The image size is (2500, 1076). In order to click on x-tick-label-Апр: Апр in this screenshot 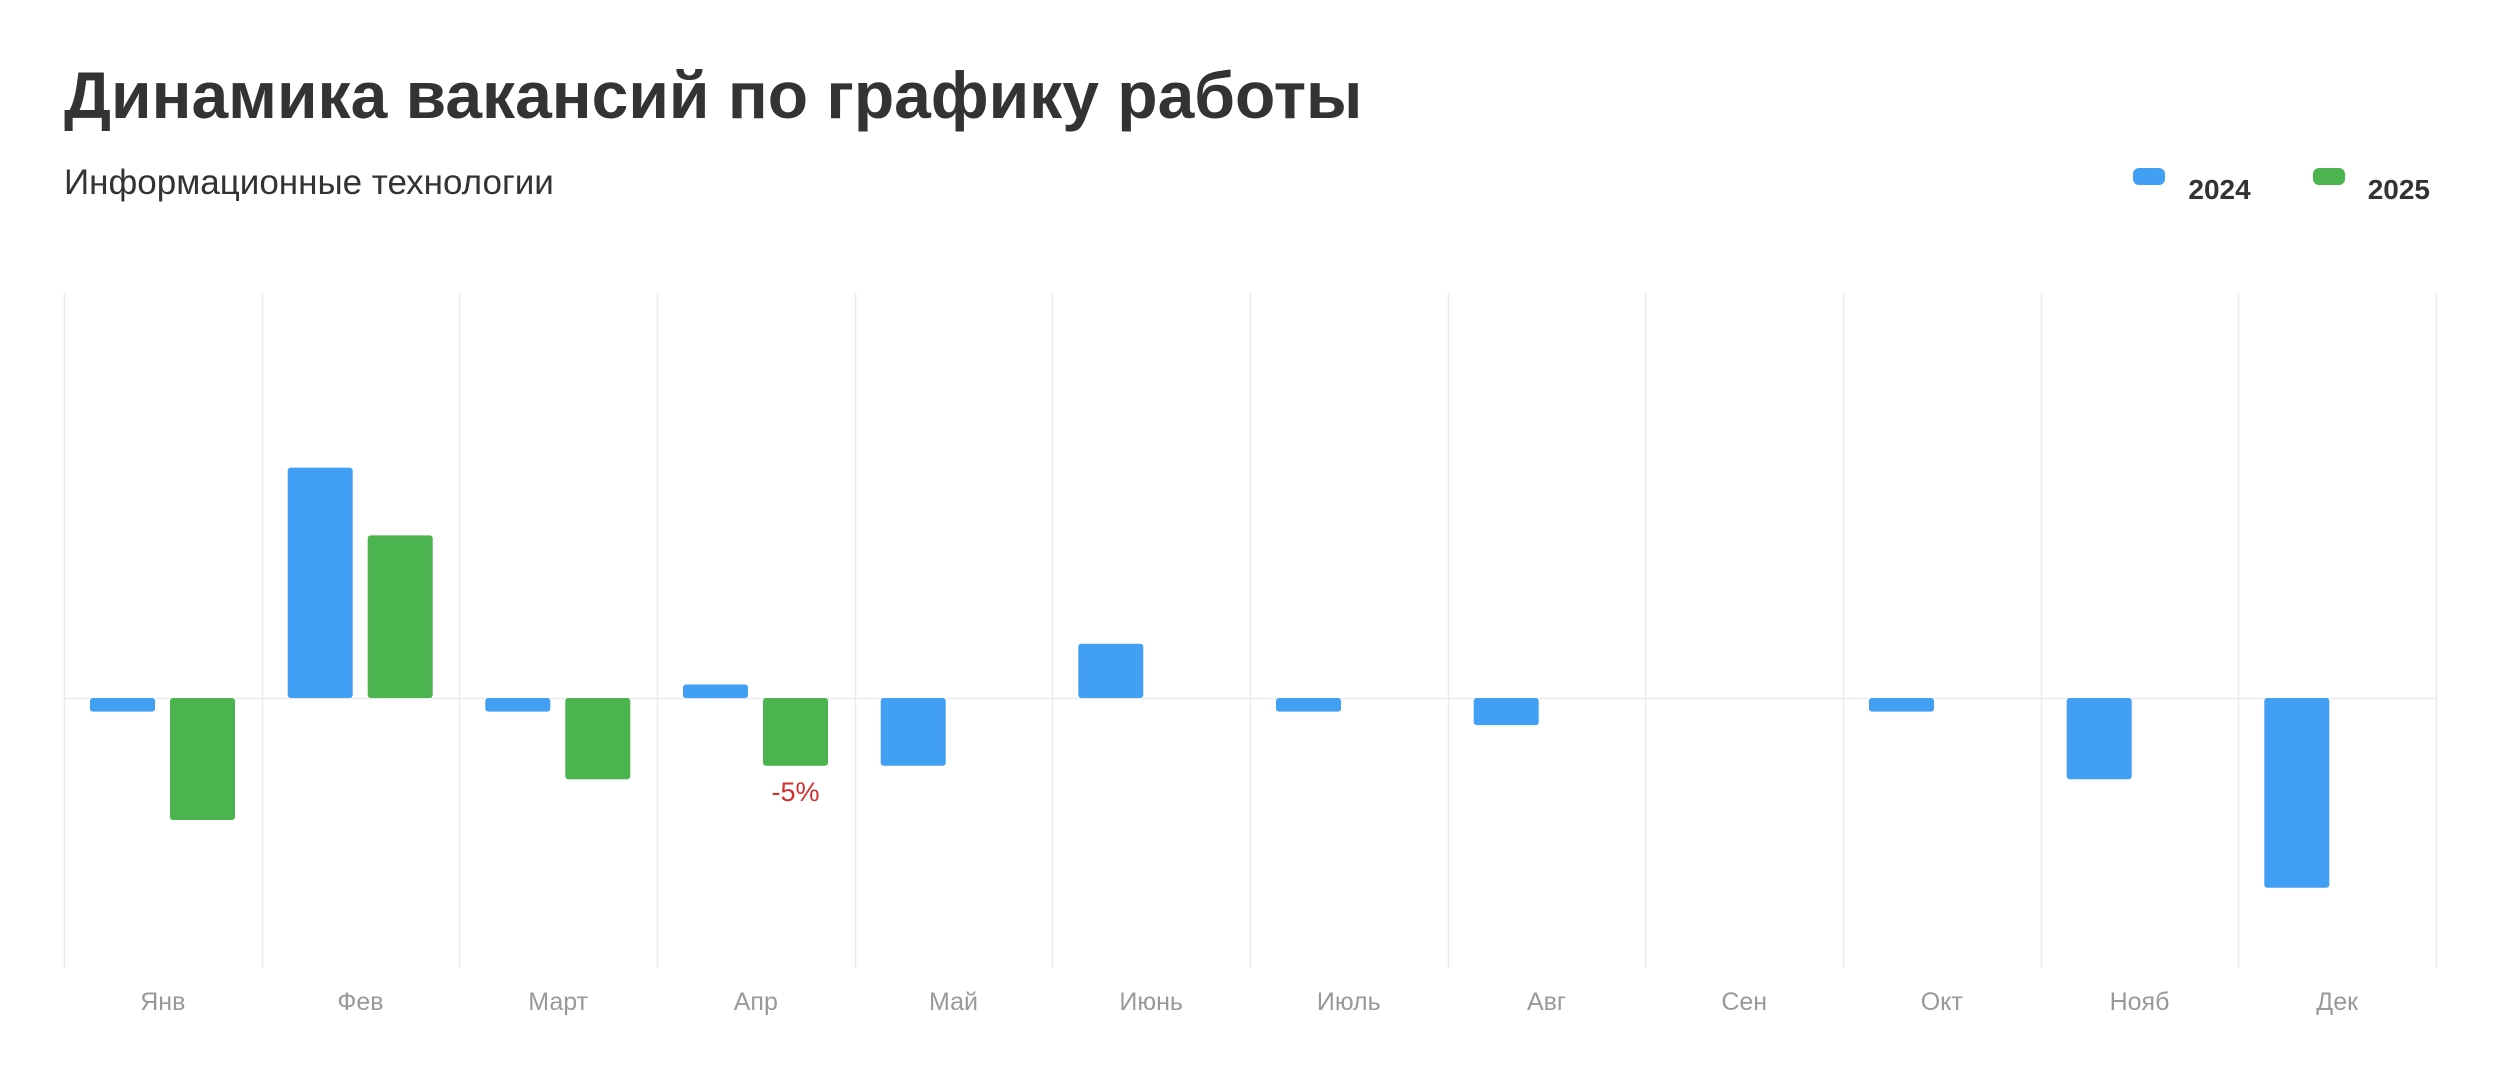, I will do `click(756, 1002)`.